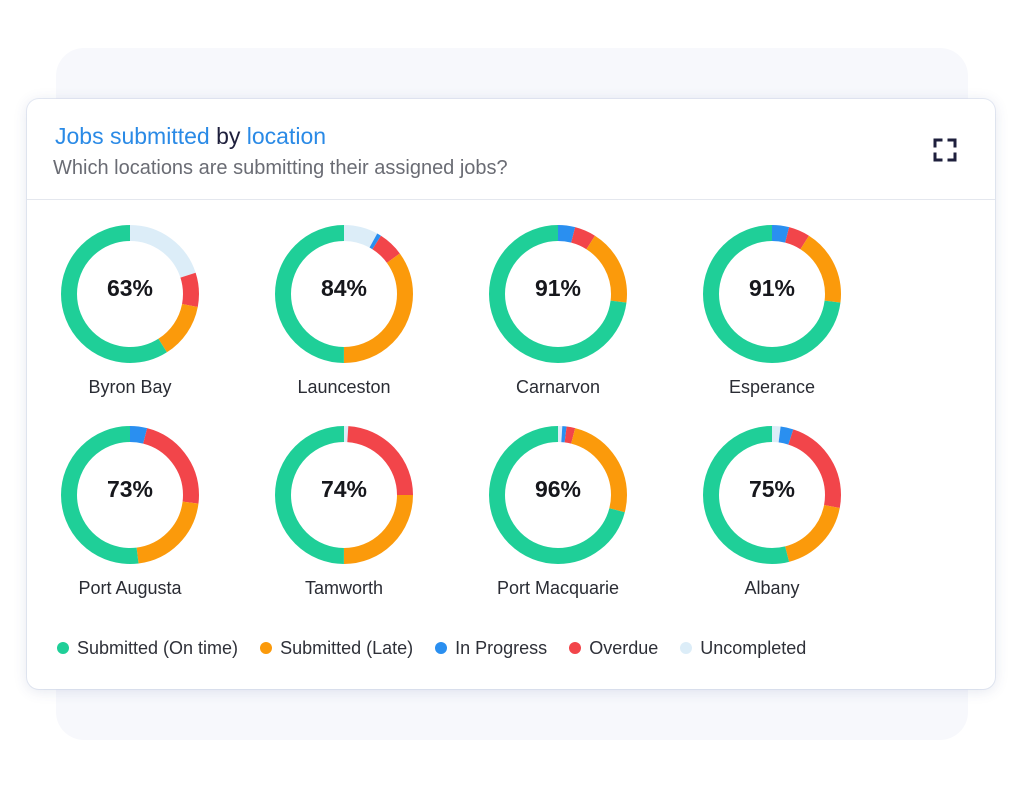 This screenshot has height=788, width=1024. What do you see at coordinates (158, 647) in the screenshot?
I see `legend-label: Submitted (On time)` at bounding box center [158, 647].